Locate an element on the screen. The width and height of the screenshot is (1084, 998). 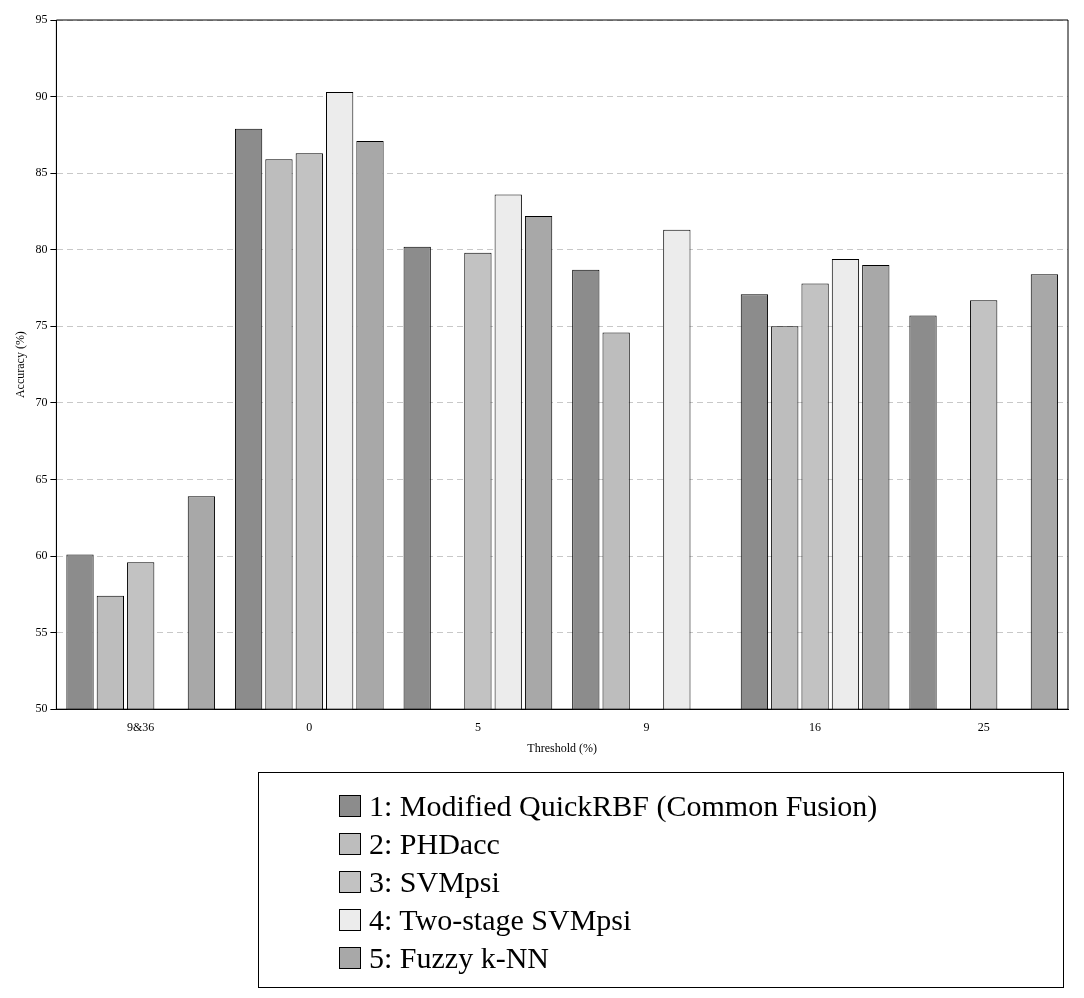
legend-label: 5: Fuzzy k-NN is located at coordinates (459, 958).